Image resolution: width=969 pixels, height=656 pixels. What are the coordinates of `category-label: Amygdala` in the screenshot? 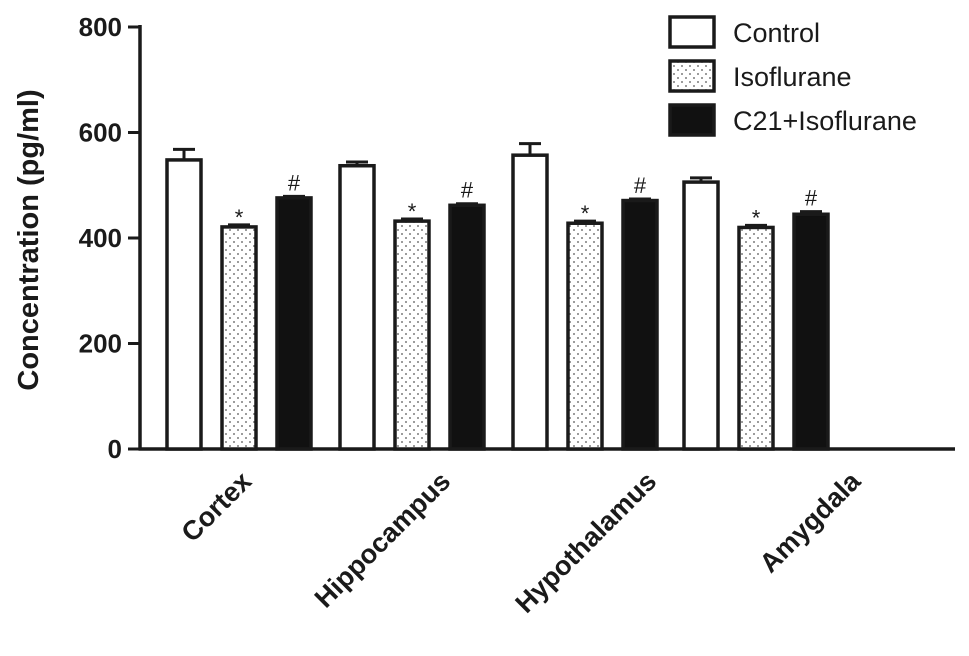 It's located at (810, 521).